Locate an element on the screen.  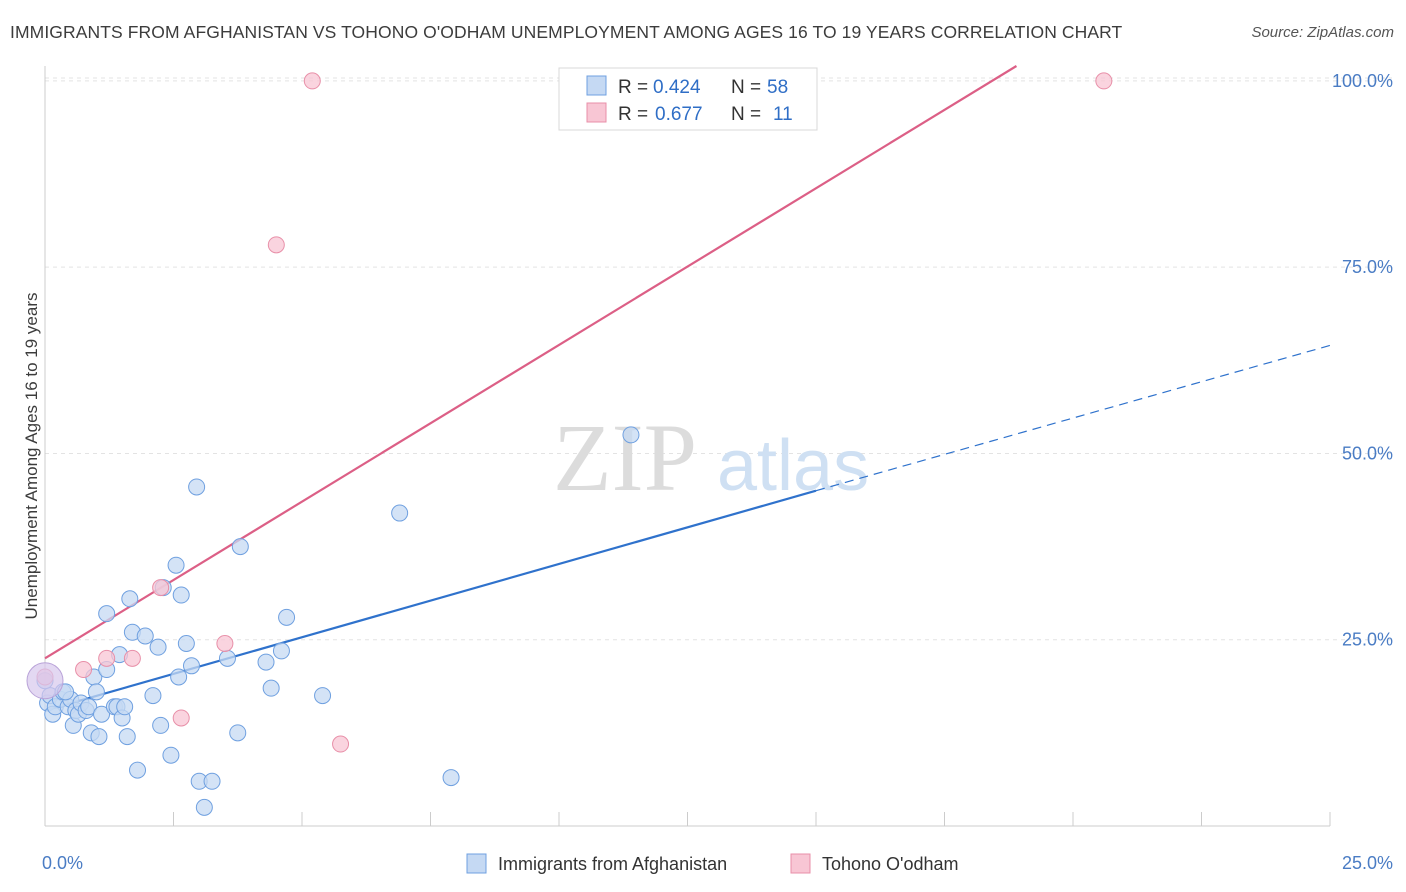
legend-swatch-tohono is located at coordinates (596, 112).